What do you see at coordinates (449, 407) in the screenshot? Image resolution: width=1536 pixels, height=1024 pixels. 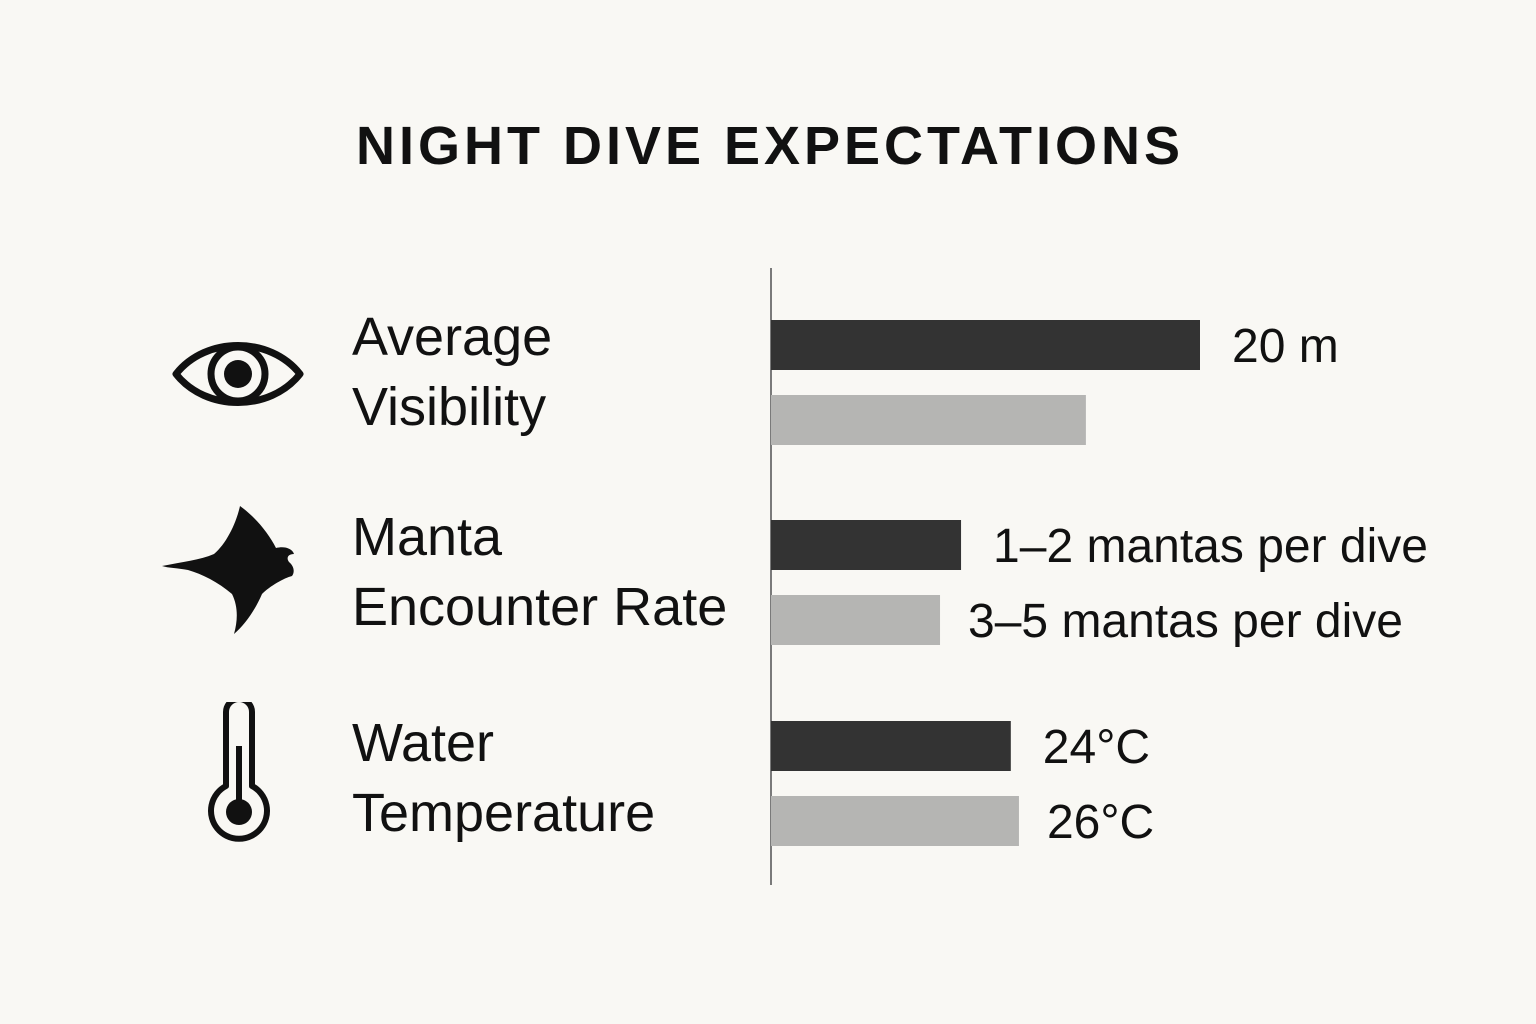 I see `metric-label-line: Visibility` at bounding box center [449, 407].